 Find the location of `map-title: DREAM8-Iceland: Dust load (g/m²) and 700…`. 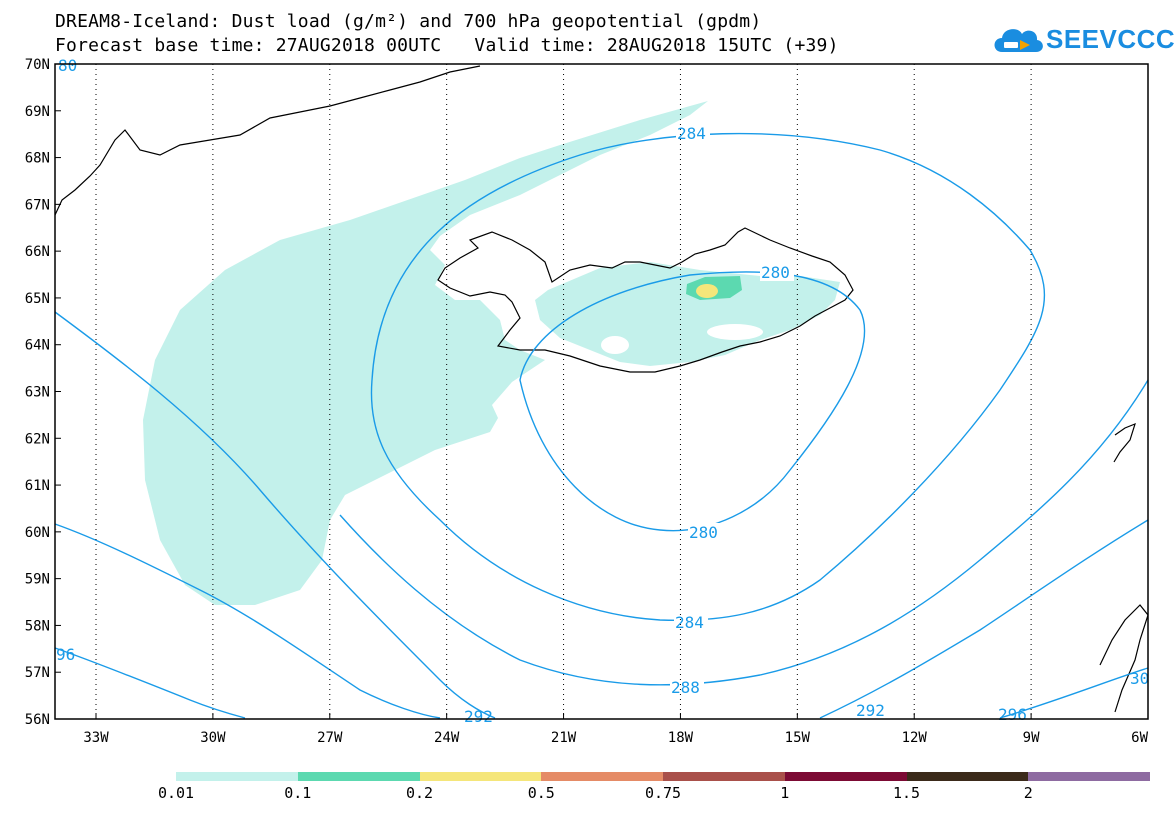

map-title: DREAM8-Iceland: Dust load (g/m²) and 700… is located at coordinates (408, 21).